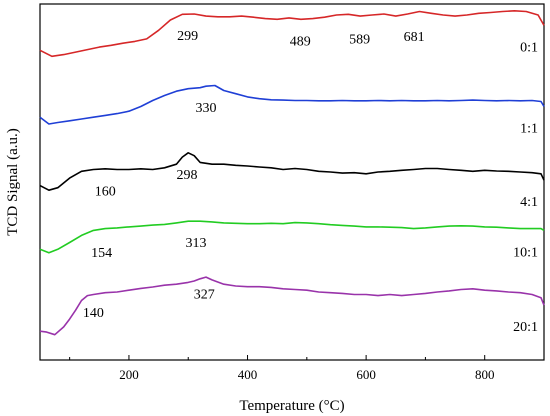 The width and height of the screenshot is (550, 416). What do you see at coordinates (300, 41) in the screenshot?
I see `peak-label: 489` at bounding box center [300, 41].